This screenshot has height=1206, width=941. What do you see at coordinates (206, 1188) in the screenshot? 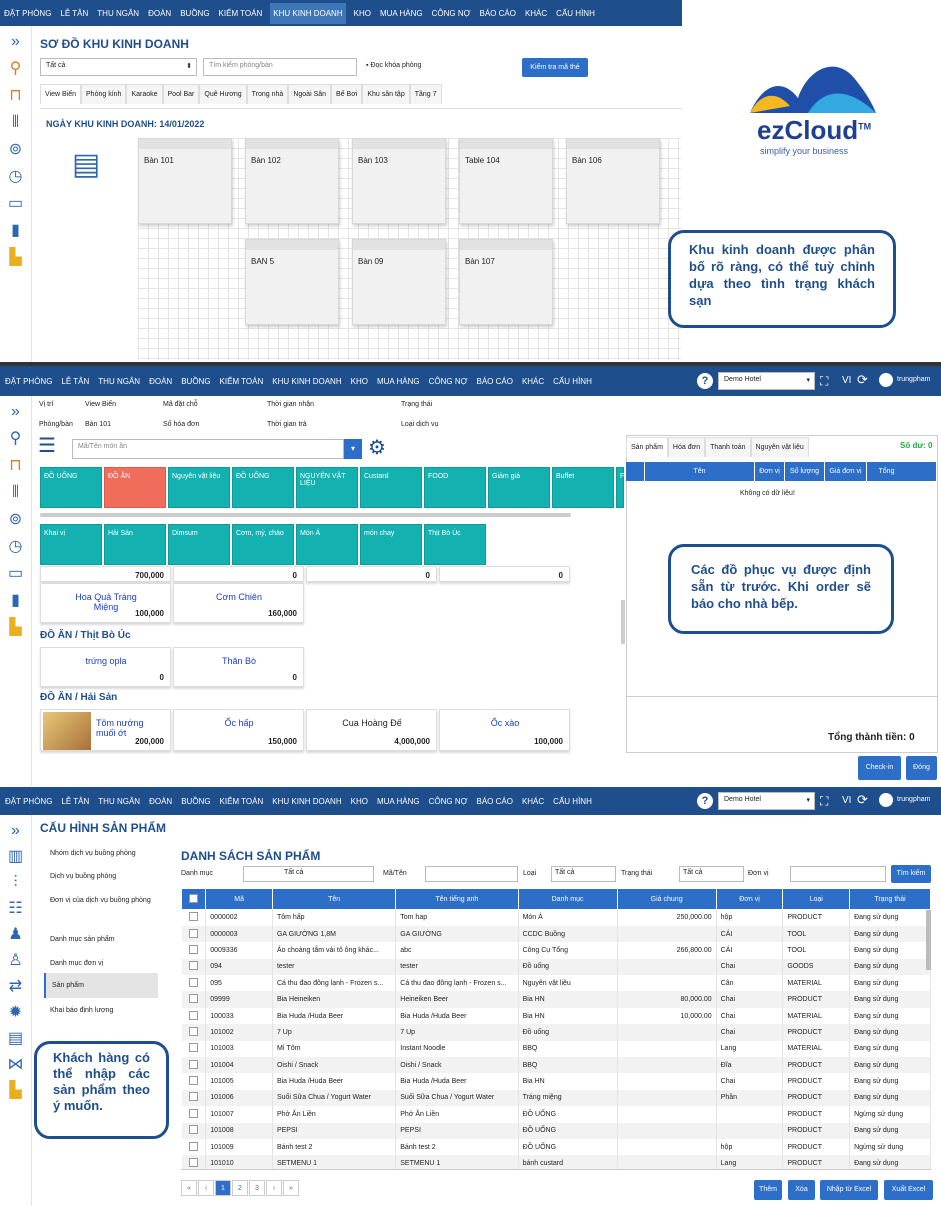
I see `page-link: ‹` at bounding box center [206, 1188].